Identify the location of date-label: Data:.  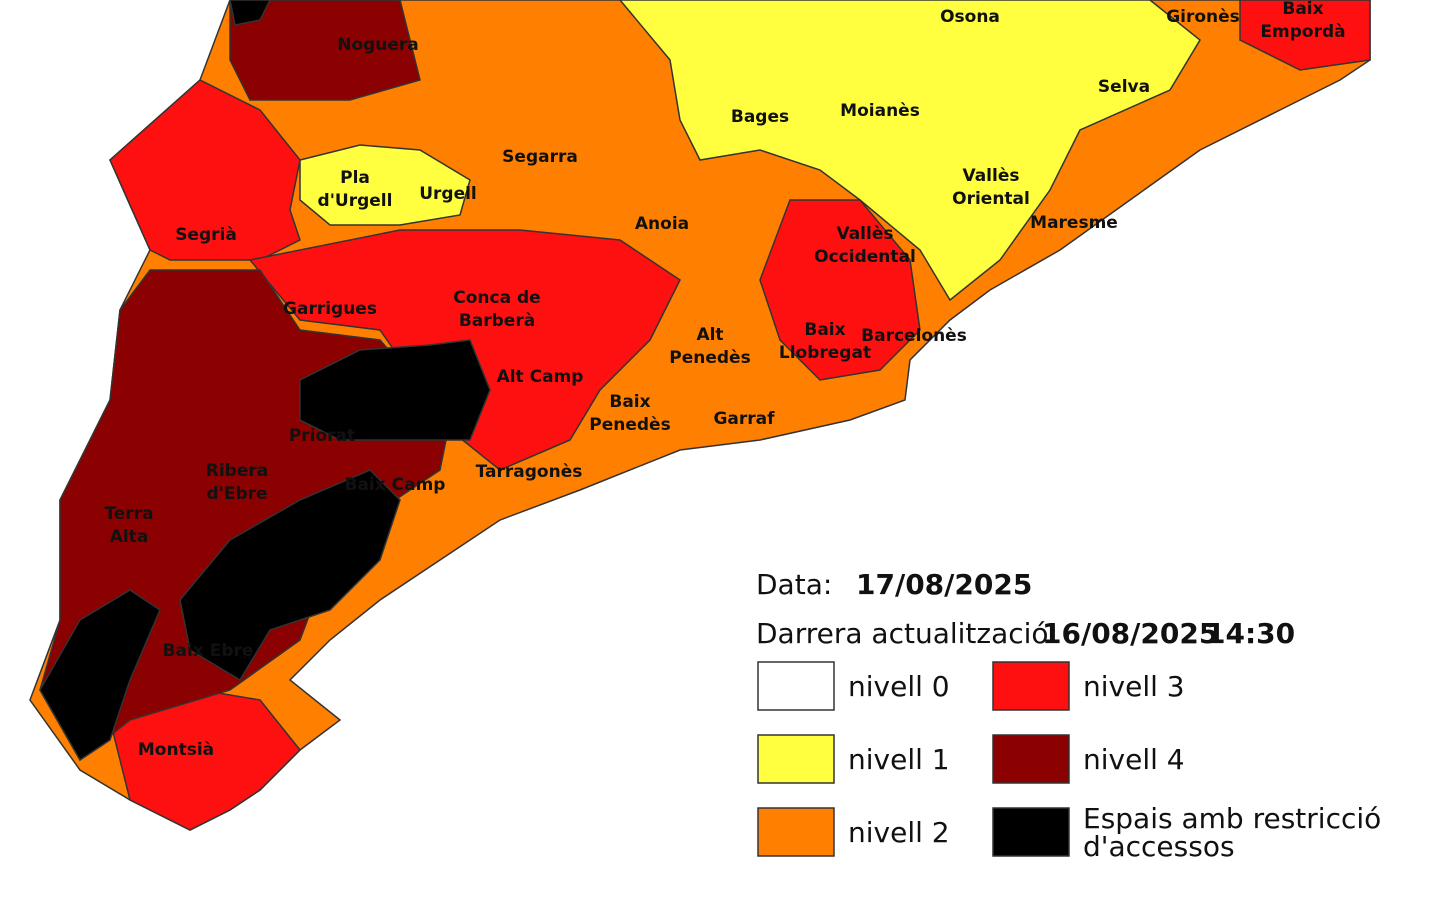
(794, 584).